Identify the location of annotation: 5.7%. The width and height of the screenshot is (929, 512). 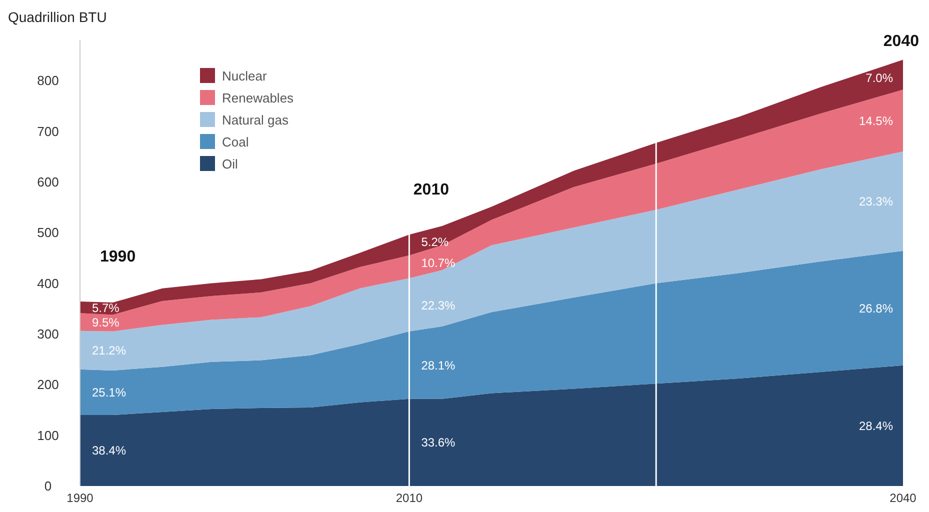
(106, 307).